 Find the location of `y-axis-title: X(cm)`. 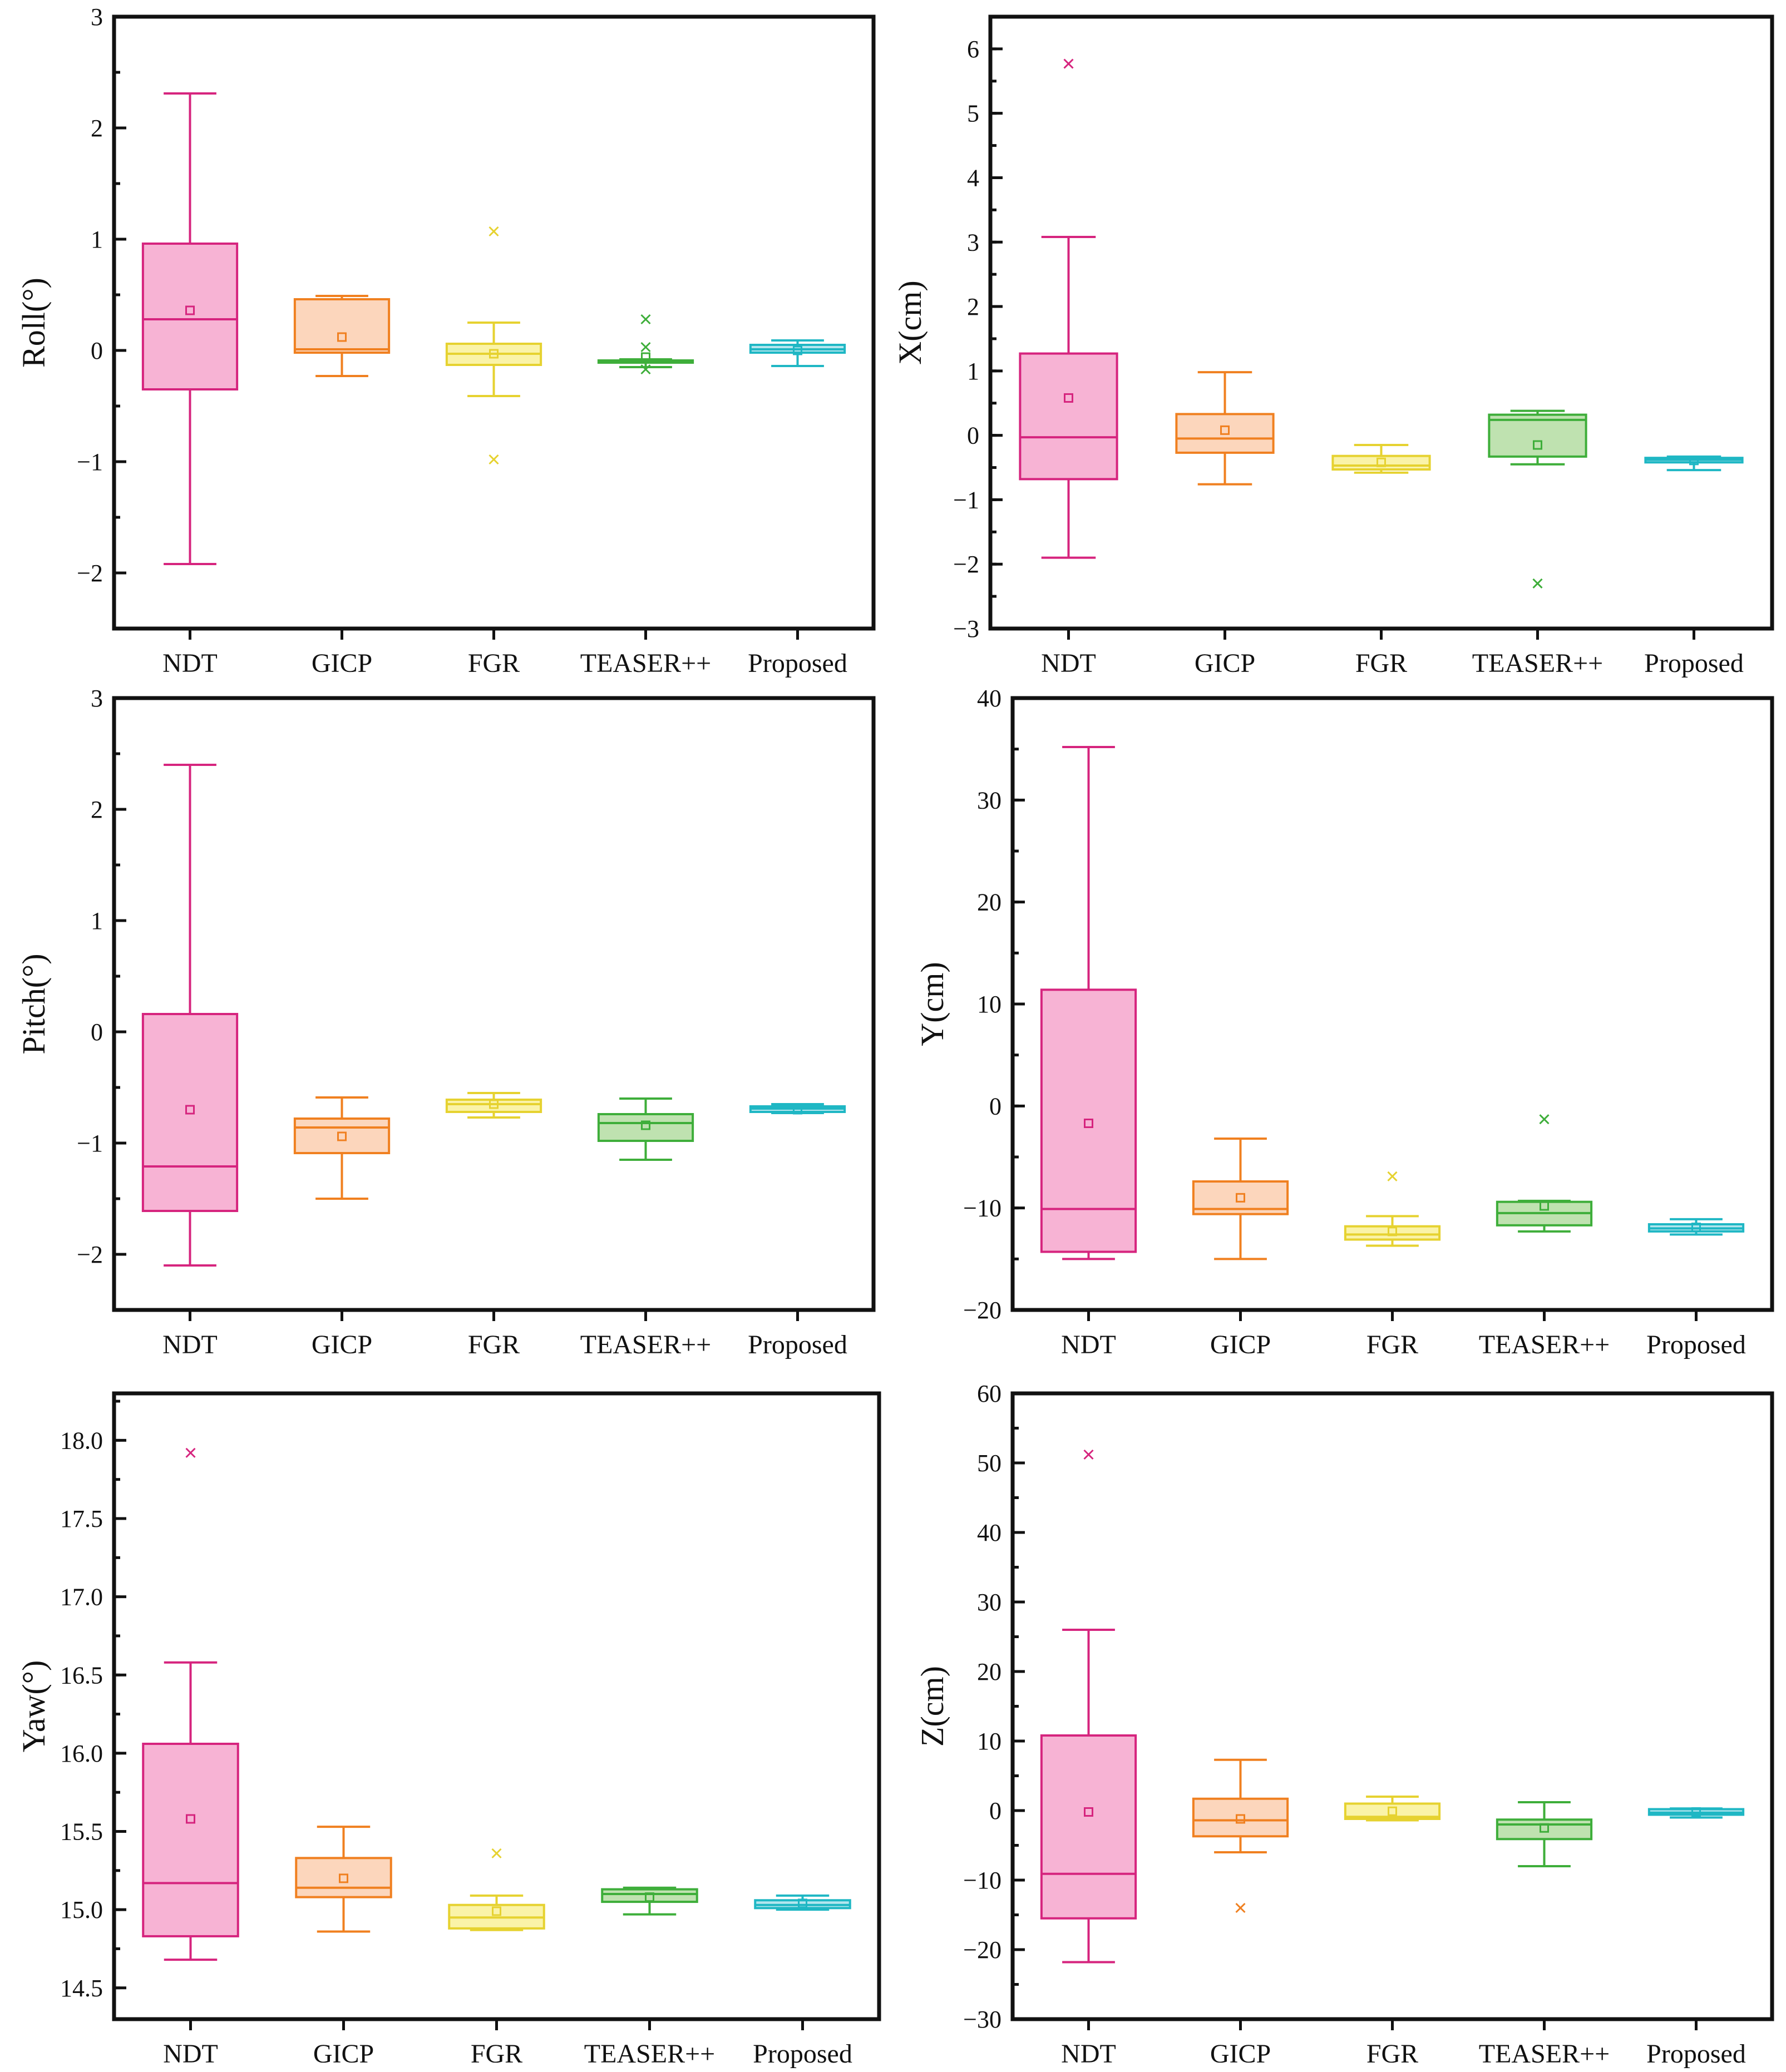

y-axis-title: X(cm) is located at coordinates (910, 322).